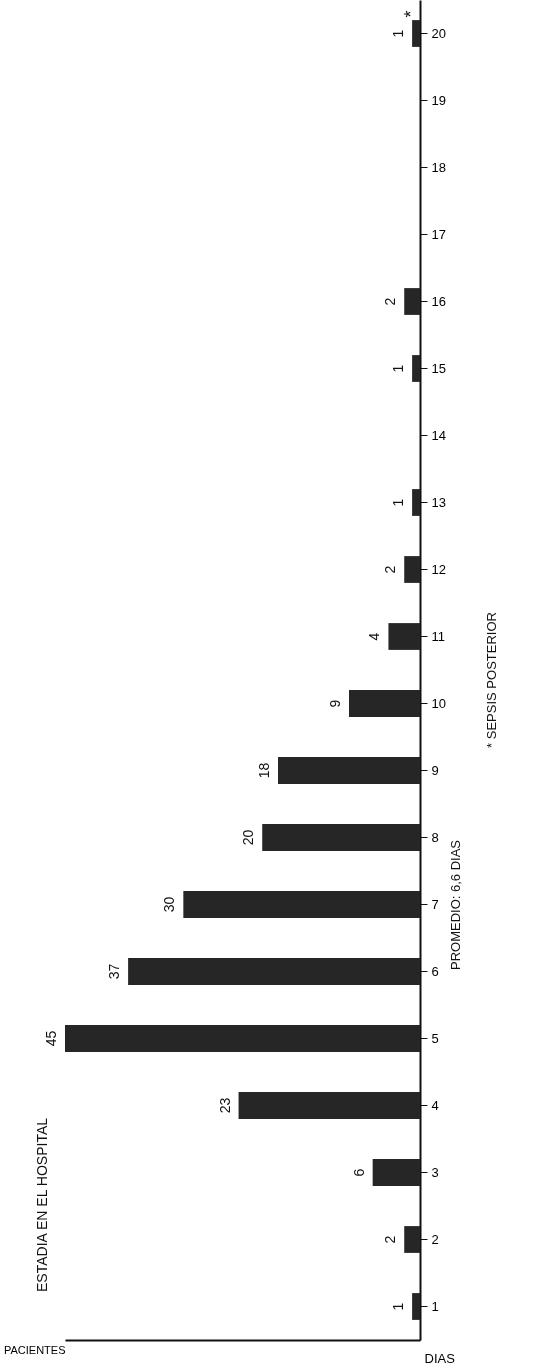 This screenshot has width=544, height=1372. Describe the element at coordinates (435, 1105) in the screenshot. I see `y-tick-label: 4` at that location.